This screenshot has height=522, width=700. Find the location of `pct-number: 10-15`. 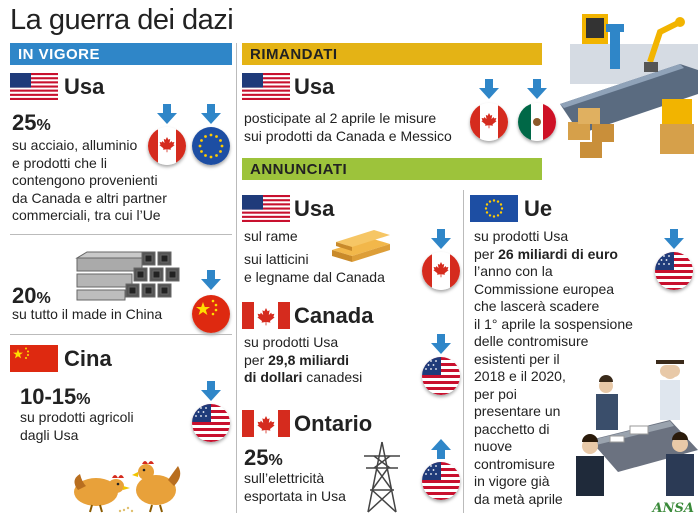

pct-number: 10-15 is located at coordinates (48, 396).